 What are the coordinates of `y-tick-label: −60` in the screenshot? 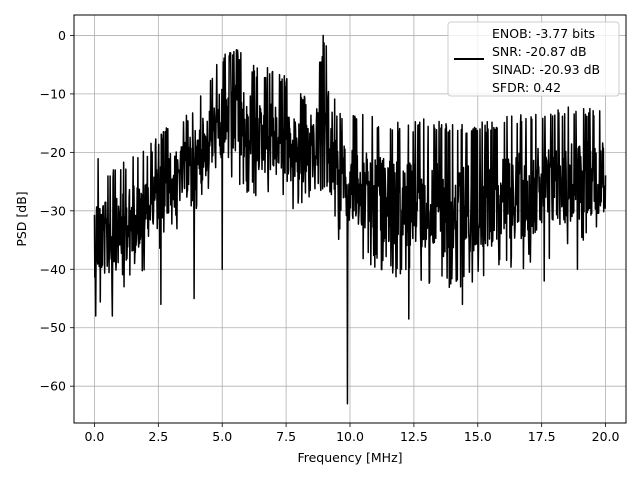 It's located at (53, 386).